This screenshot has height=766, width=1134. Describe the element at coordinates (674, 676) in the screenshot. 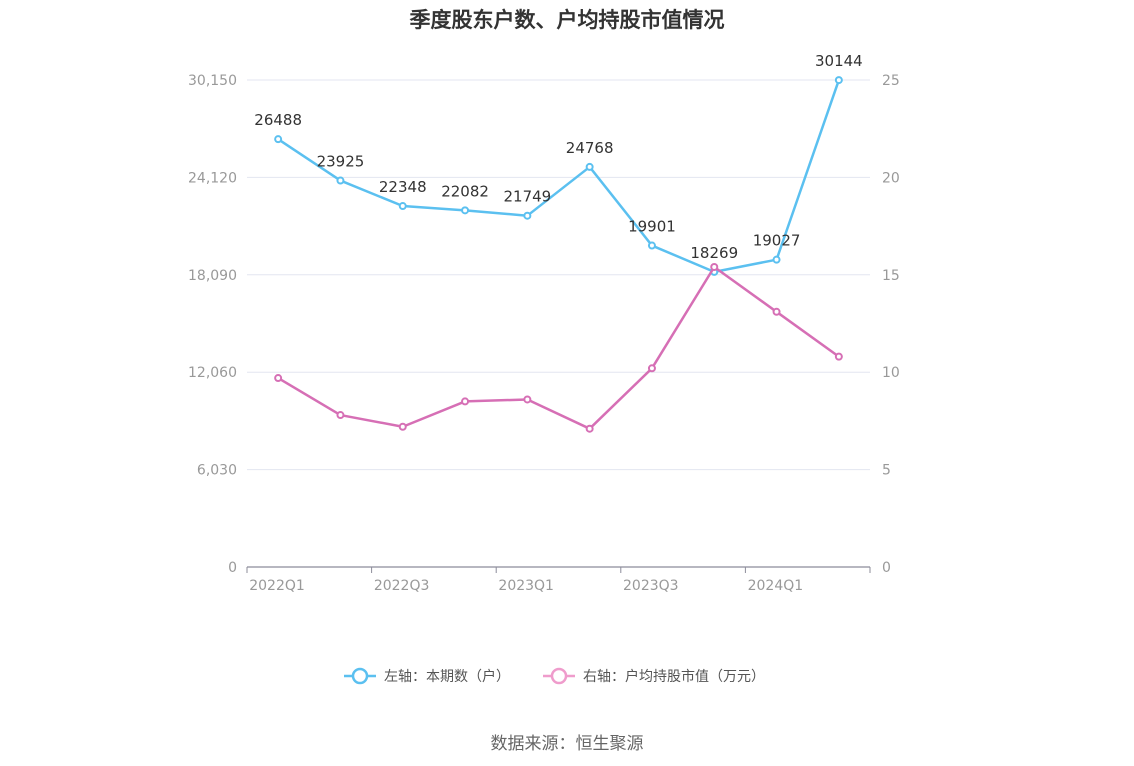

I see `legend-right-label: 右轴：户均持股市值（万元）` at that location.